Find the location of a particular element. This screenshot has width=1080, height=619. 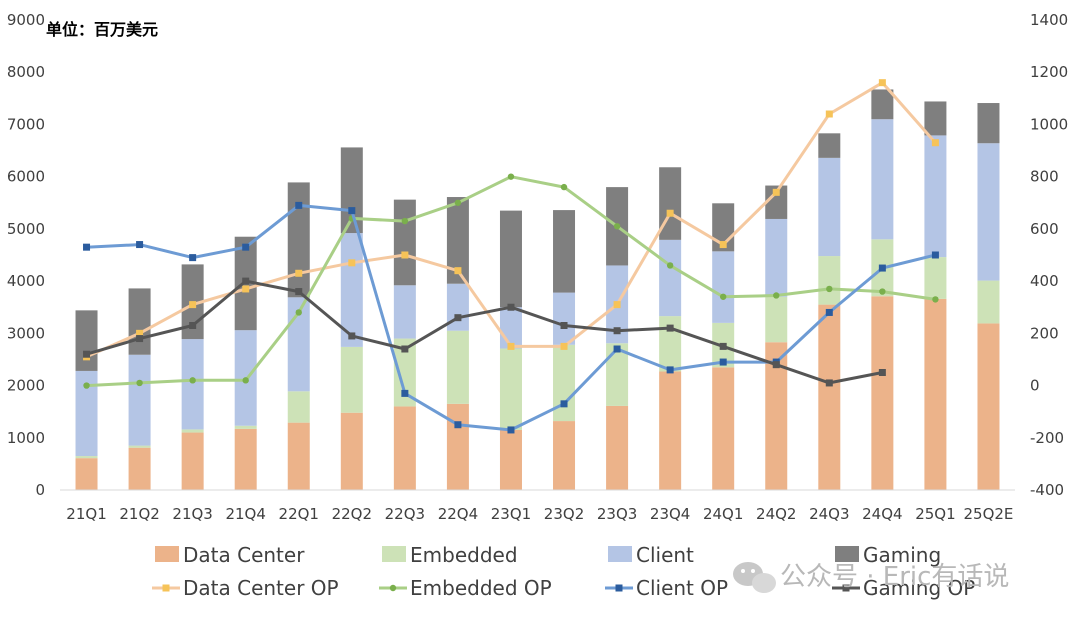

left-tick-label: 7000 is located at coordinates (26, 124).